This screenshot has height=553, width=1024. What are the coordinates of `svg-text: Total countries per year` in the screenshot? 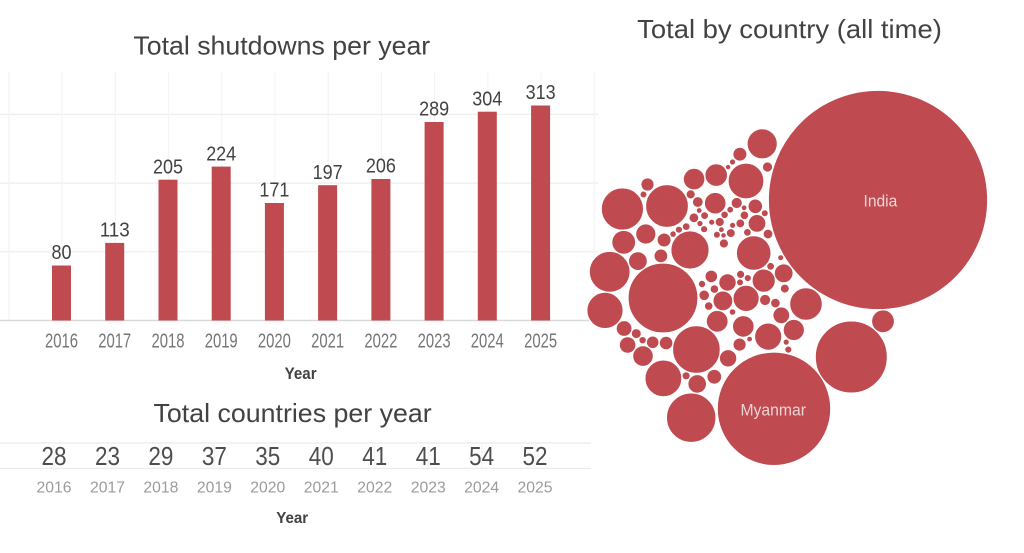 It's located at (293, 413).